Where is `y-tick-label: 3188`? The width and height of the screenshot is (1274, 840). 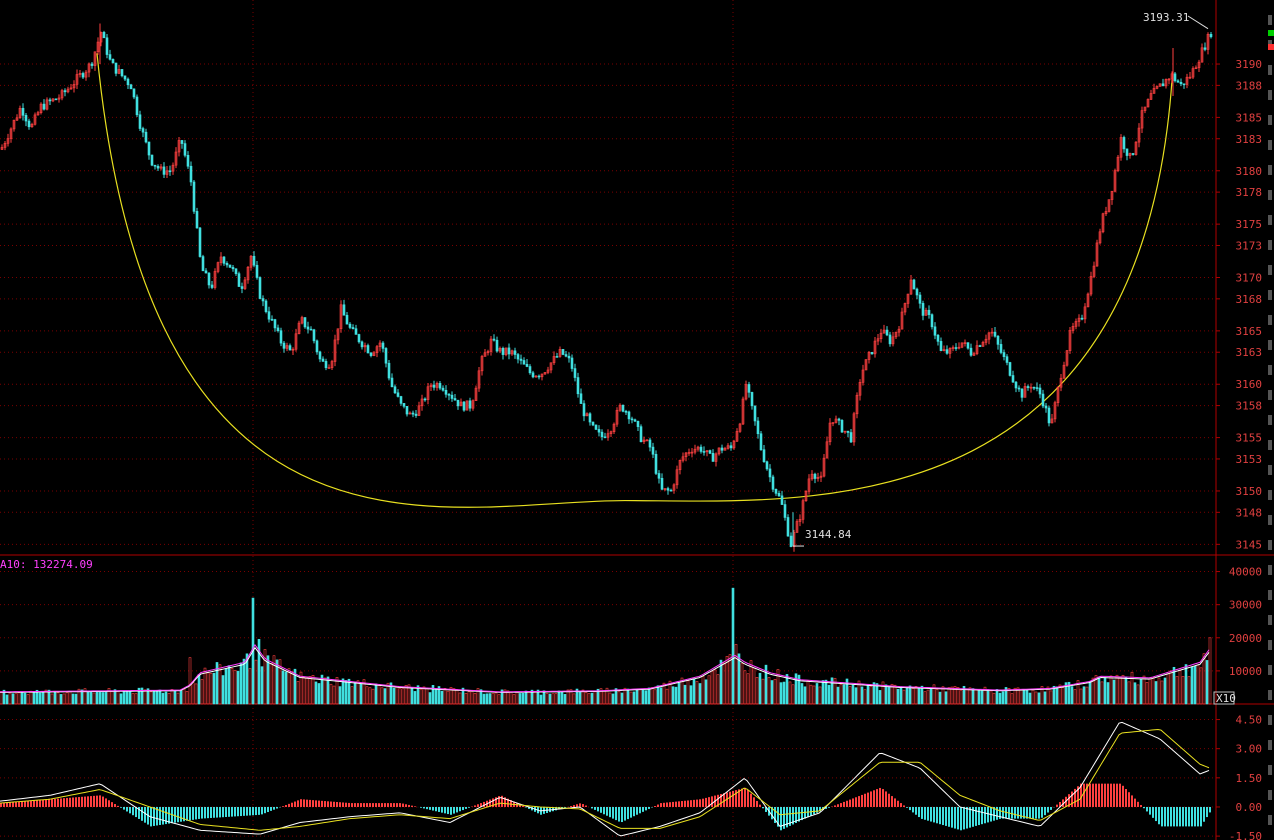 y-tick-label: 3188 is located at coordinates (1249, 85).